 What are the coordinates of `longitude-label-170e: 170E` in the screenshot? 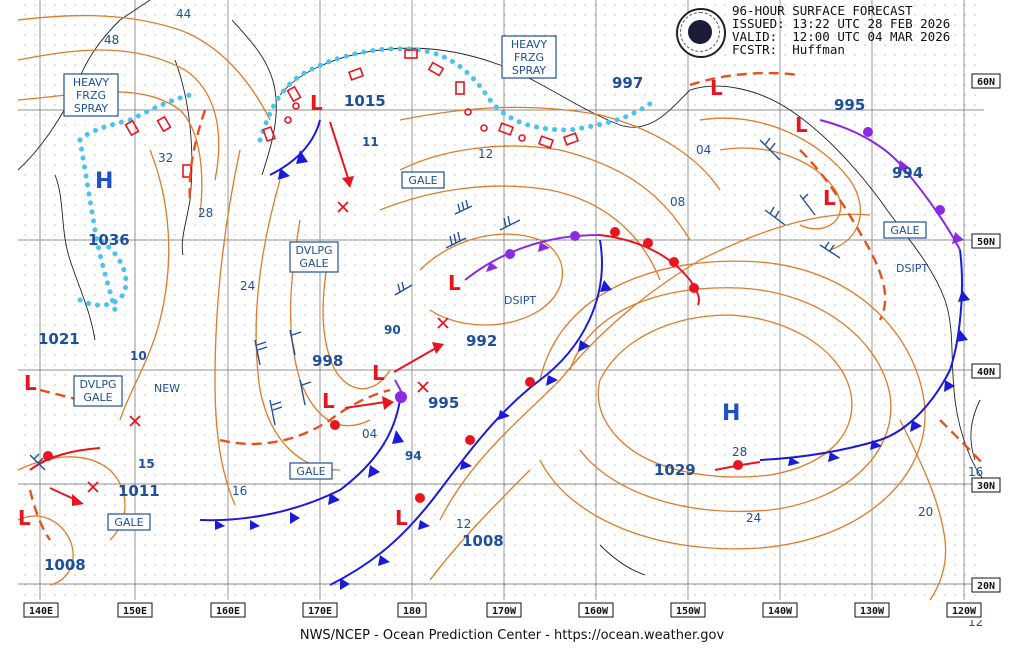 It's located at (320, 610).